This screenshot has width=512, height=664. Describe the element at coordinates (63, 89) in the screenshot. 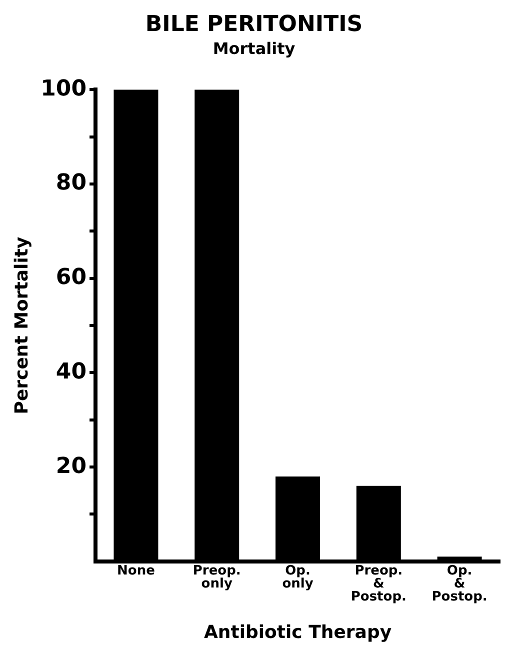

I see `y-tick-label: 100` at that location.